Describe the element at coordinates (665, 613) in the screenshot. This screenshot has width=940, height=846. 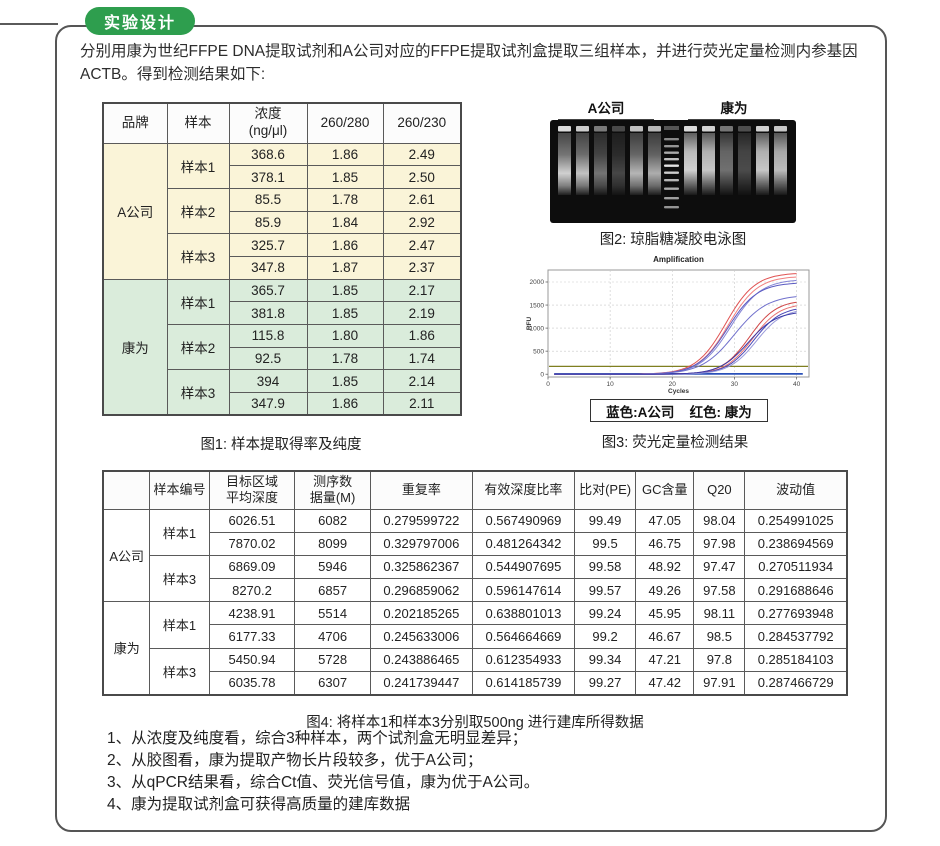
I see `data-cell: 45.95` at that location.